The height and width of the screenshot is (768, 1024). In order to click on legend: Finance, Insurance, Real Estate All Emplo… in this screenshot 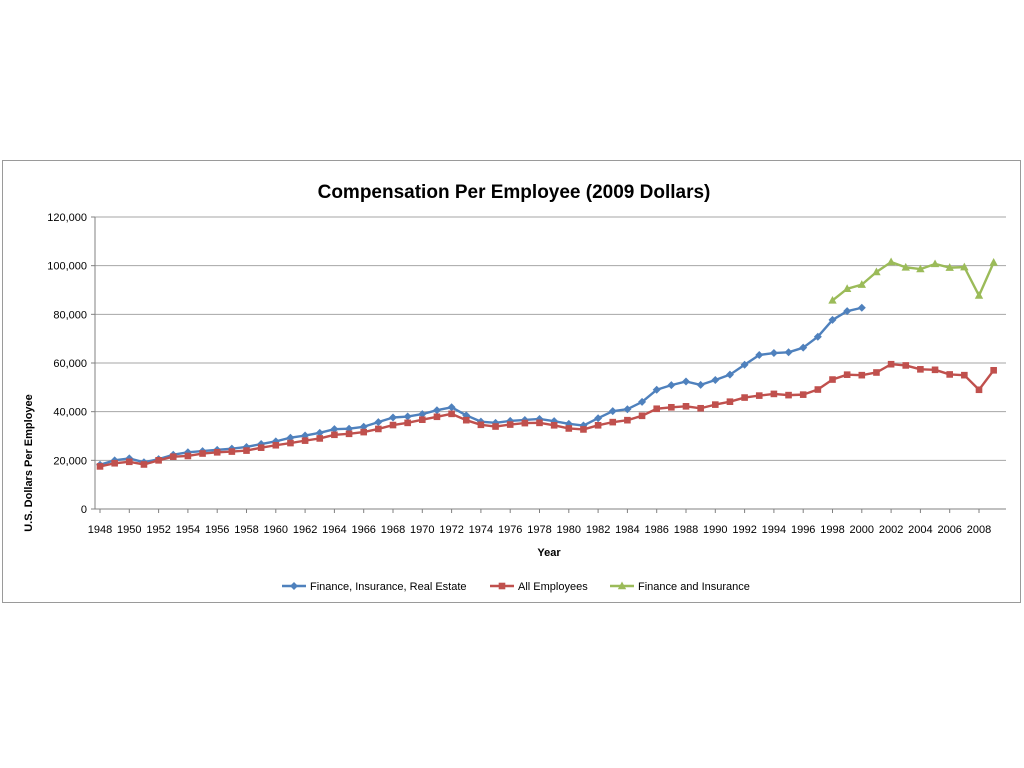, I will do `click(516, 587)`.